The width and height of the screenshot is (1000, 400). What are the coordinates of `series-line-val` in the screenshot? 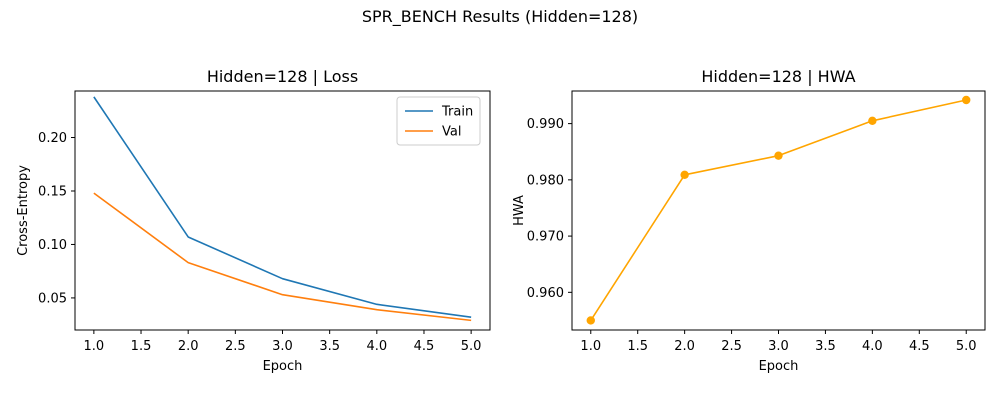 It's located at (282, 257).